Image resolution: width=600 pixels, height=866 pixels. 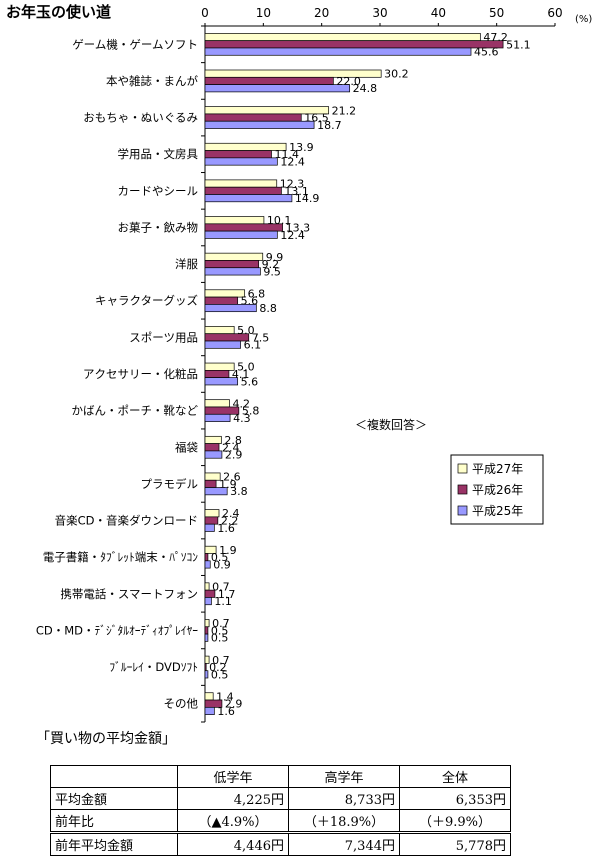 I want to click on table-cell: 4,446円, so click(x=233, y=843).